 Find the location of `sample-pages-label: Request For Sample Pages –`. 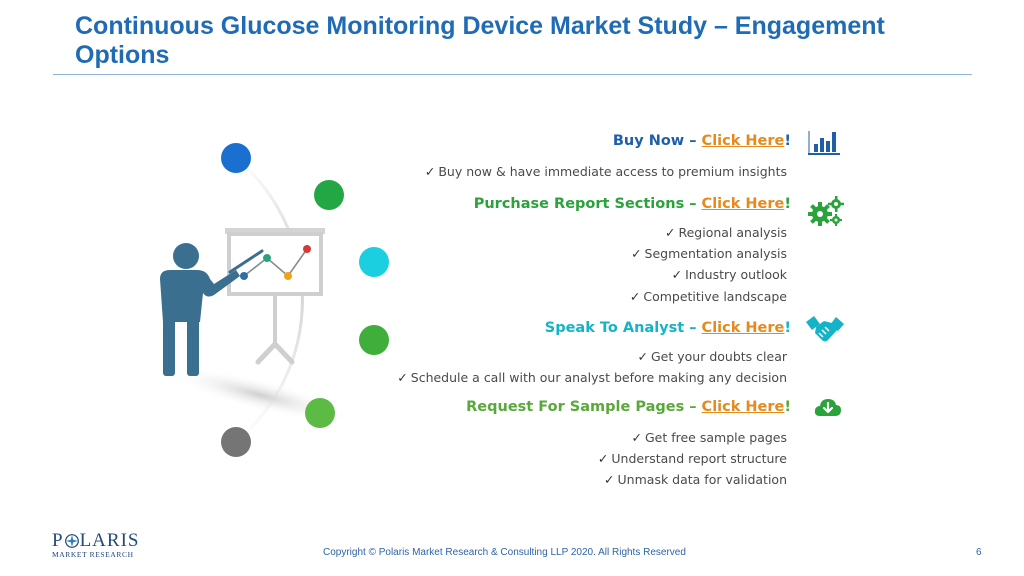

sample-pages-label: Request For Sample Pages – is located at coordinates (584, 407).